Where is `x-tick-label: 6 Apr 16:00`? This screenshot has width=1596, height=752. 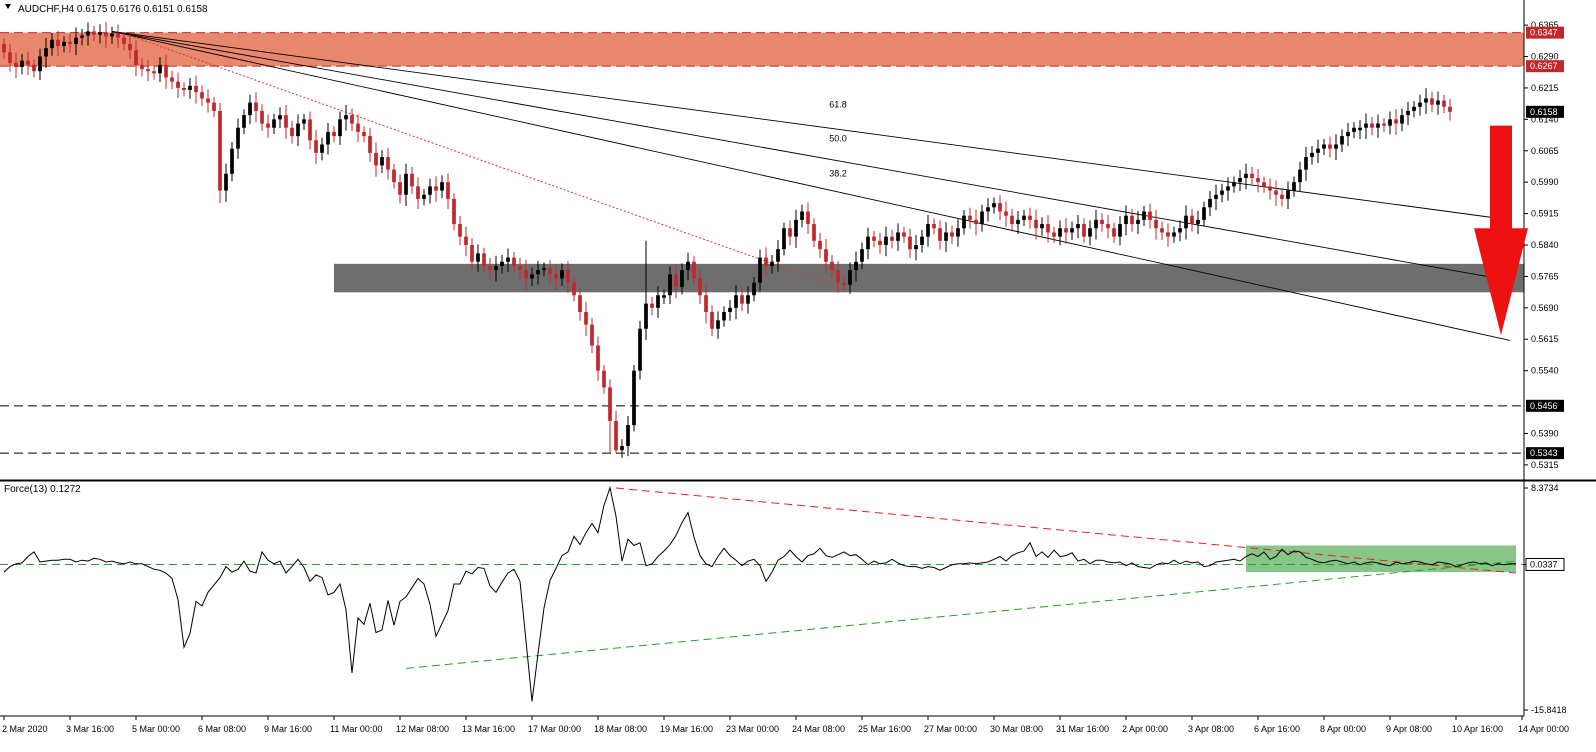
x-tick-label: 6 Apr 16:00 is located at coordinates (1277, 729).